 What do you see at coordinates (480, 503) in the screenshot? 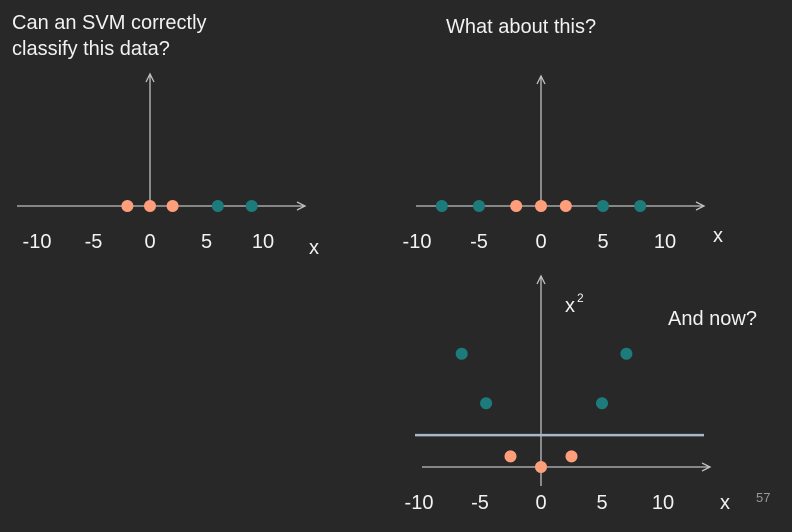
I see `panel3-tick-label: -5` at bounding box center [480, 503].